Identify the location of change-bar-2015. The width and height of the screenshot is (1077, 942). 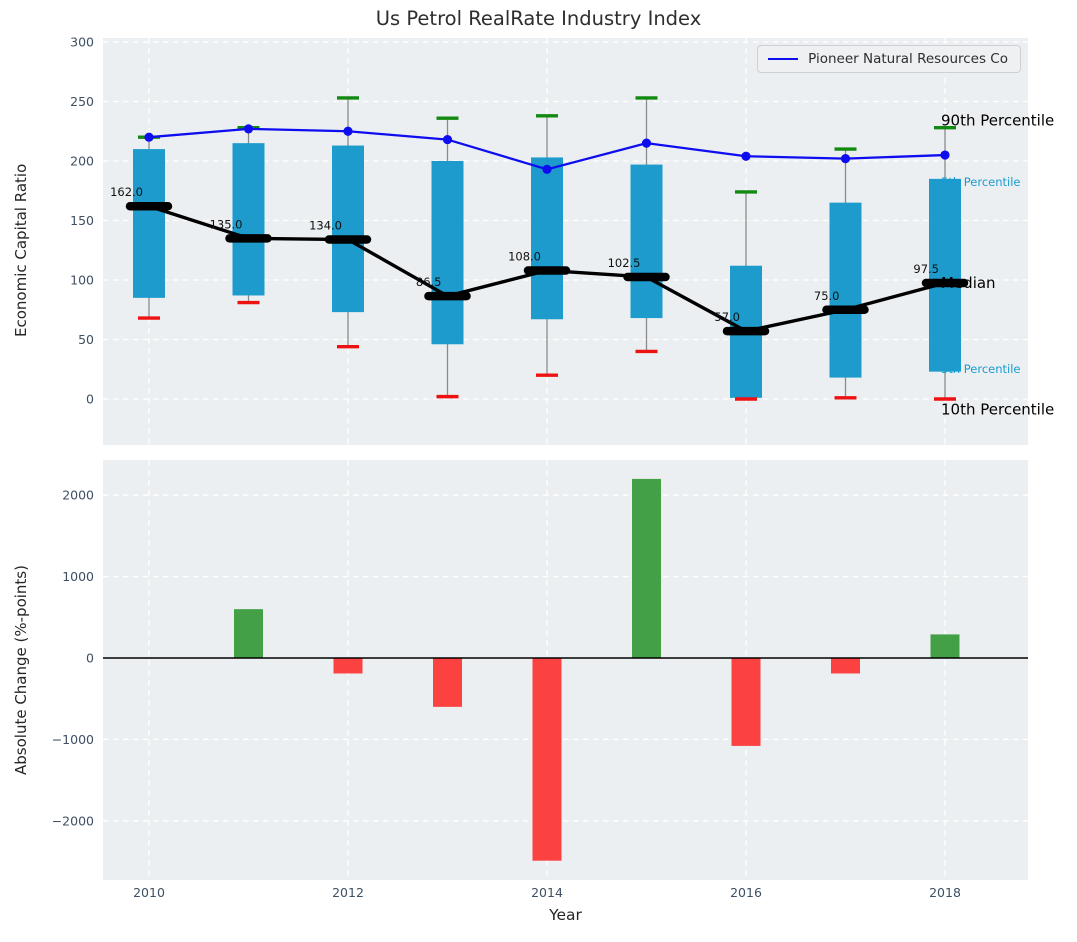
(646, 568).